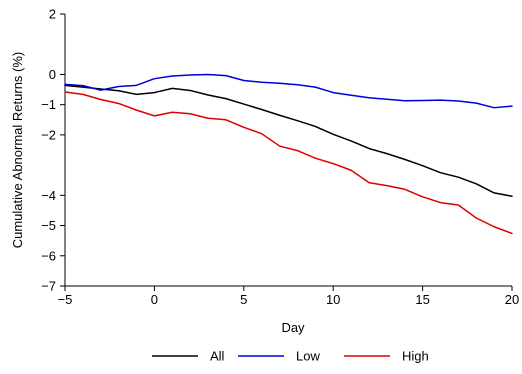 The image size is (522, 374). What do you see at coordinates (288, 296) in the screenshot?
I see `x-ticks: −5 0 5 10 15 20` at bounding box center [288, 296].